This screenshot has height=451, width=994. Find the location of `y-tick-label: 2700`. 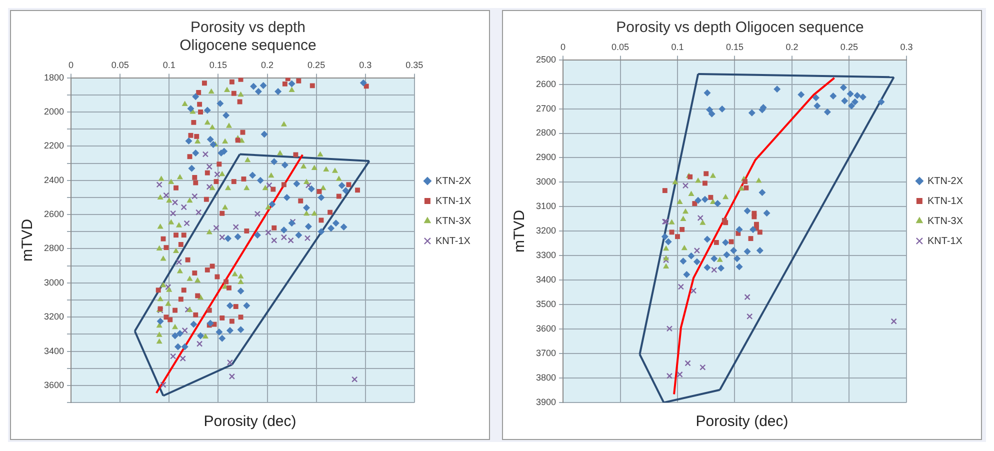

y-tick-label: 2700 is located at coordinates (546, 108).